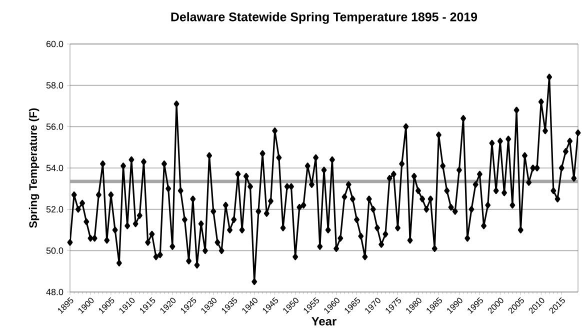 Image resolution: width=582 pixels, height=335 pixels. I want to click on y-tick-label: 48.0, so click(55, 292).